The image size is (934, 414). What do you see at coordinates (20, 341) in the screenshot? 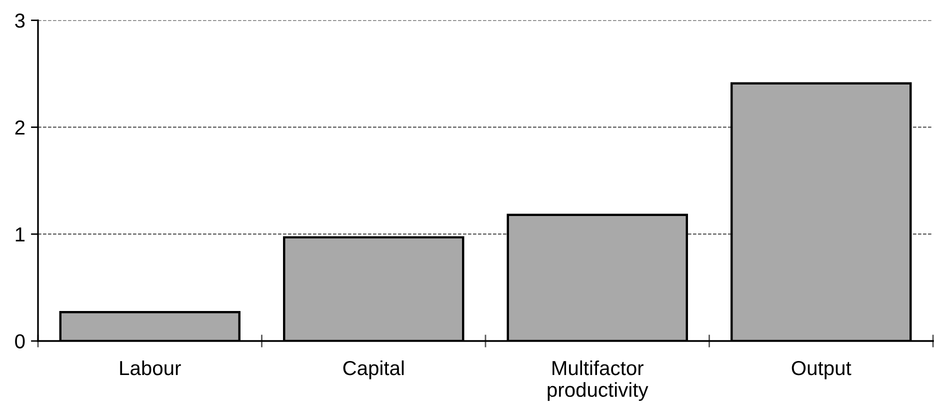
I see `y-tick-label: 0` at bounding box center [20, 341].